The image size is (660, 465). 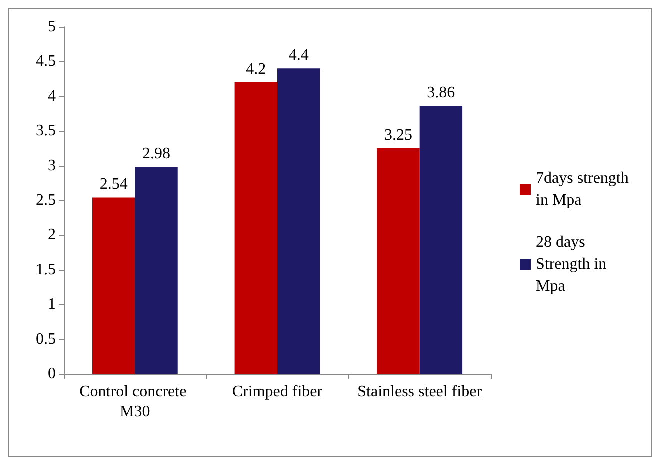 What do you see at coordinates (114, 185) in the screenshot?
I see `data-label: 2.54` at bounding box center [114, 185].